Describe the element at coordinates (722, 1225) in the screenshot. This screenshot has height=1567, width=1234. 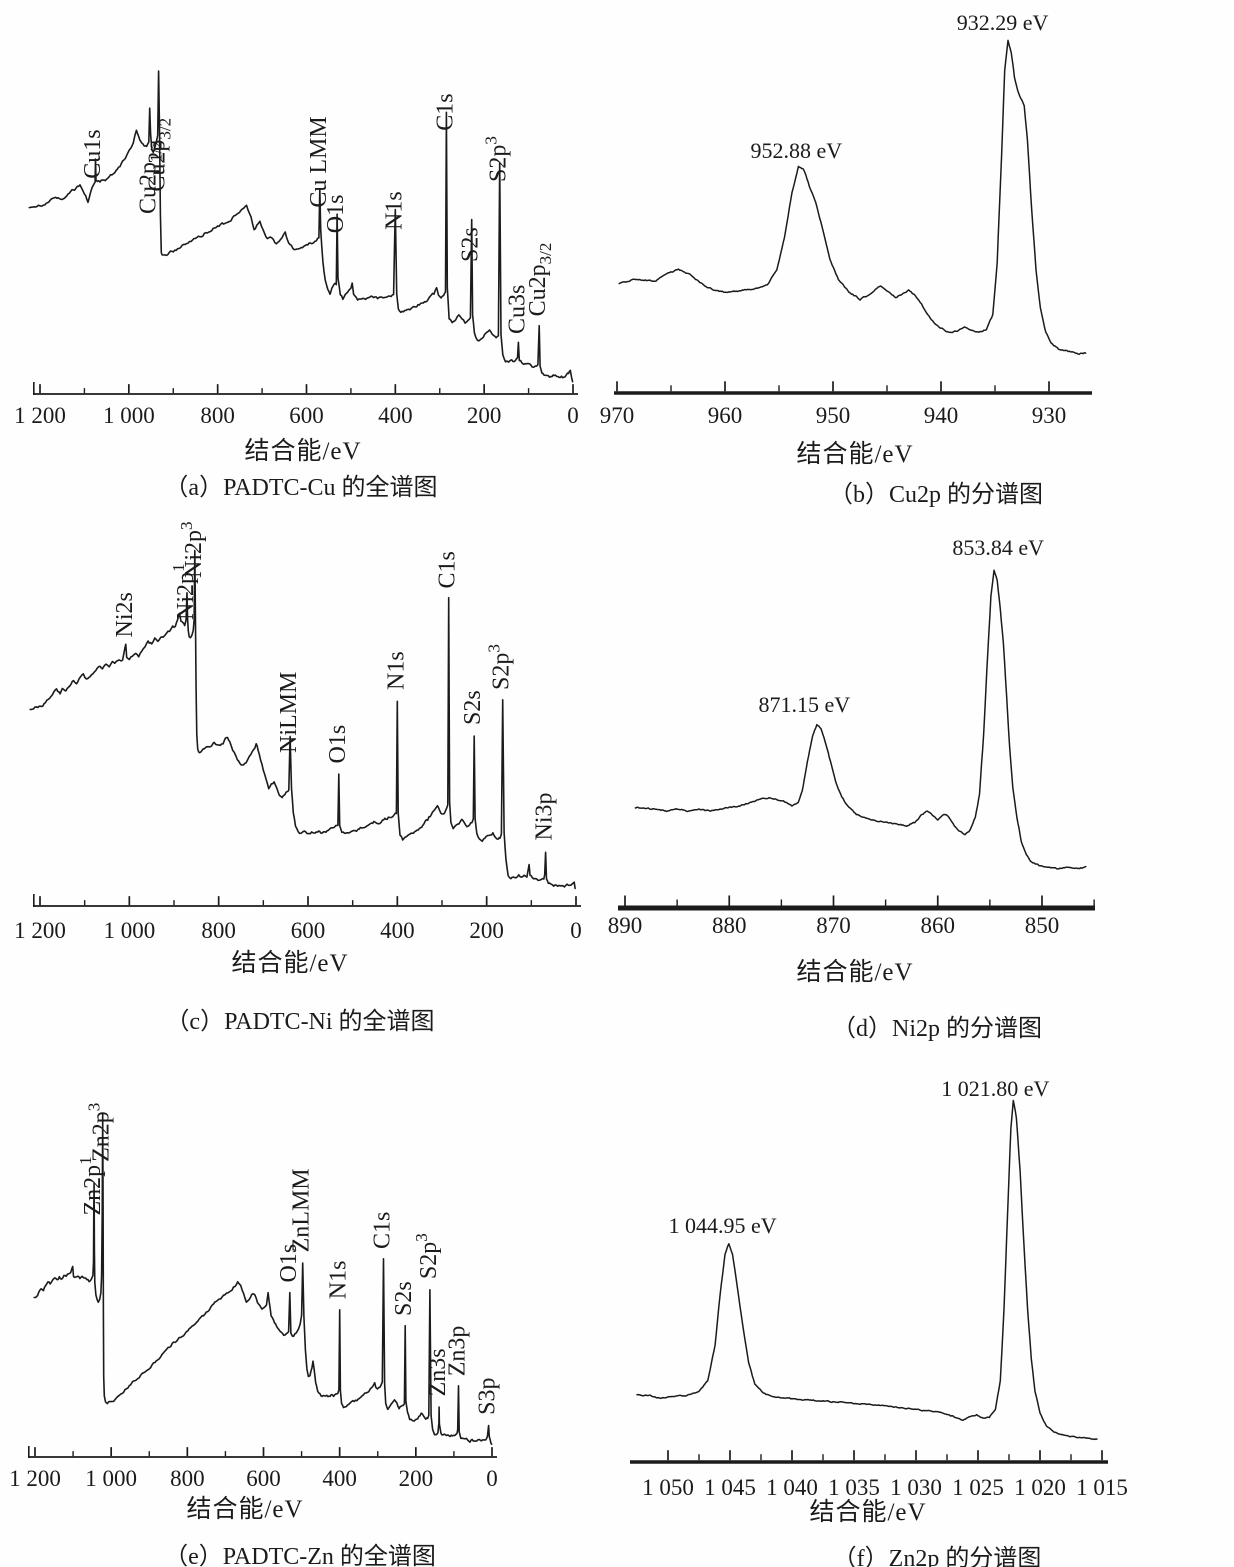
I see `peak-energy-annotation: 1 044.95 eV` at that location.